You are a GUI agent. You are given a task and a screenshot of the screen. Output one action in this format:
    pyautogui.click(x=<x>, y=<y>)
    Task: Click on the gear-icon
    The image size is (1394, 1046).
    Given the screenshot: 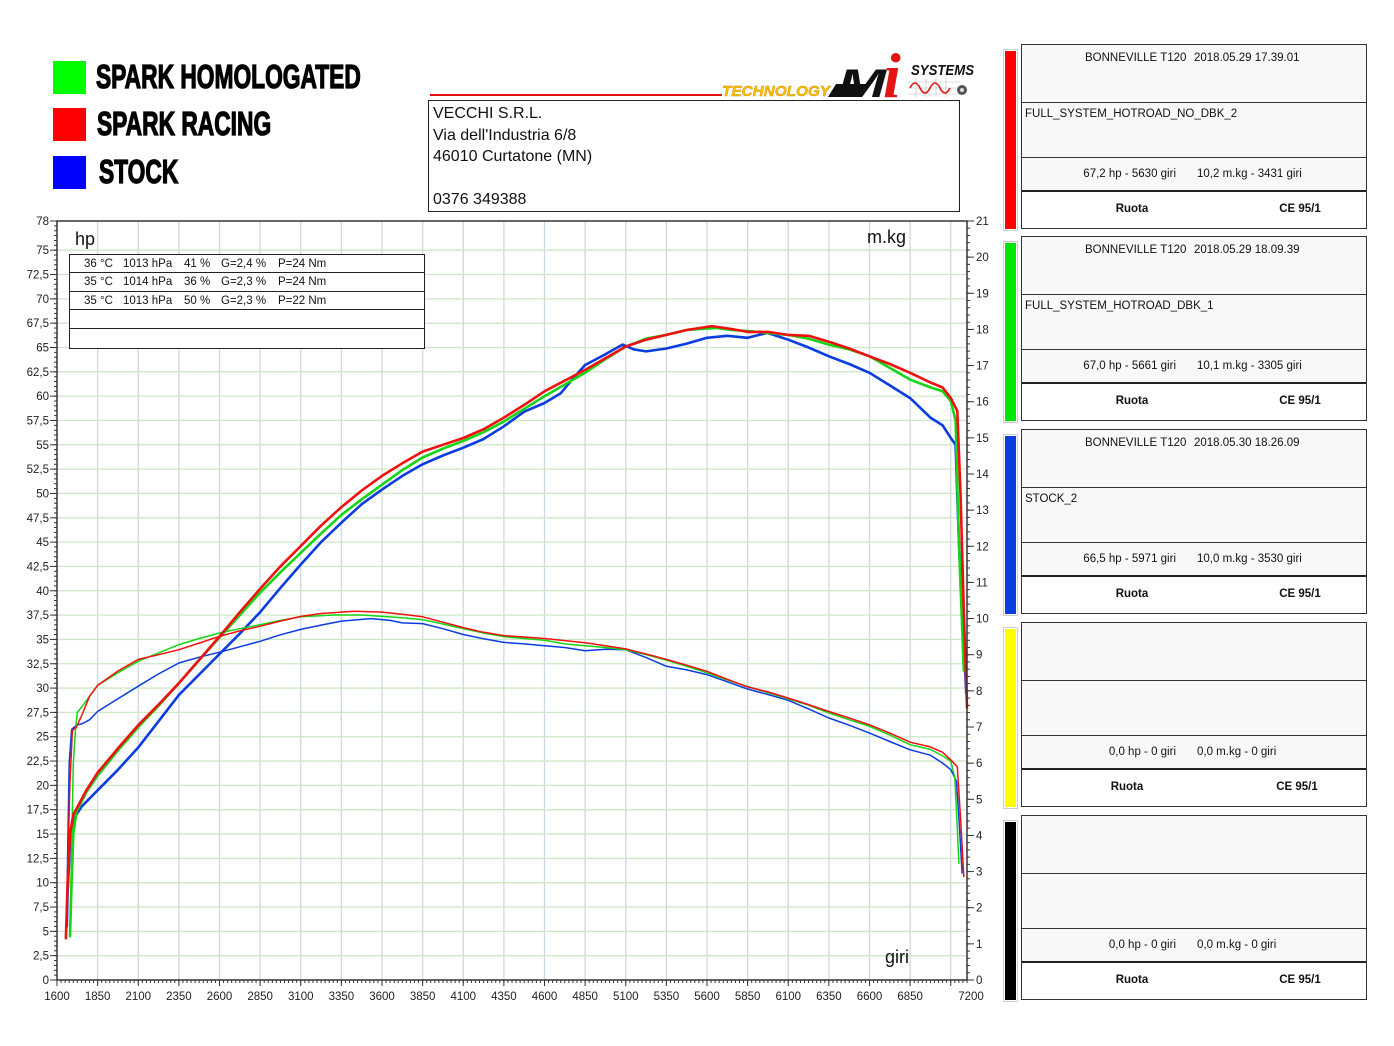 What is the action you would take?
    pyautogui.click(x=962, y=90)
    